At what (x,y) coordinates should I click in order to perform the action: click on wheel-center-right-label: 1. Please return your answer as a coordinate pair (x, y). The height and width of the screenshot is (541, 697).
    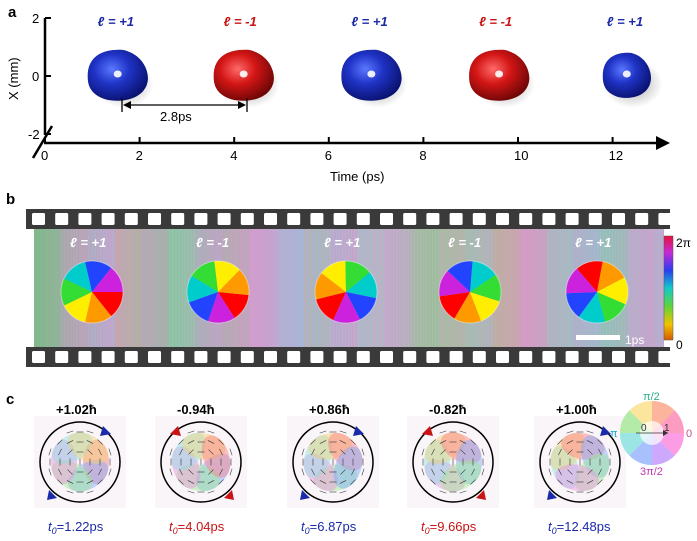
    Looking at the image, I should click on (667, 428).